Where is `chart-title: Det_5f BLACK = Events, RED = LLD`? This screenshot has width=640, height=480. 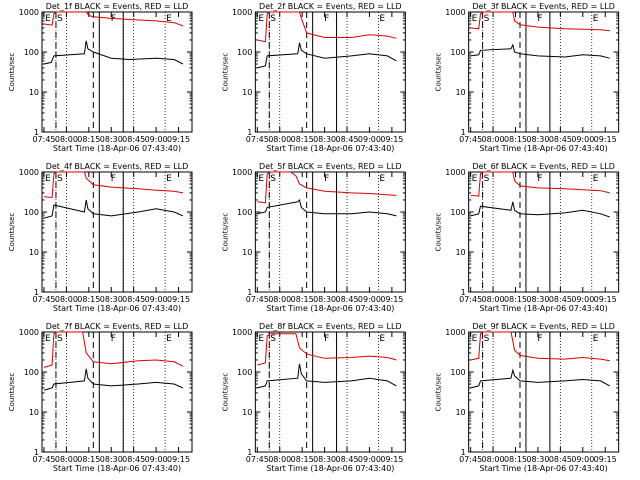
chart-title: Det_5f BLACK = Events, RED = LLD is located at coordinates (330, 166).